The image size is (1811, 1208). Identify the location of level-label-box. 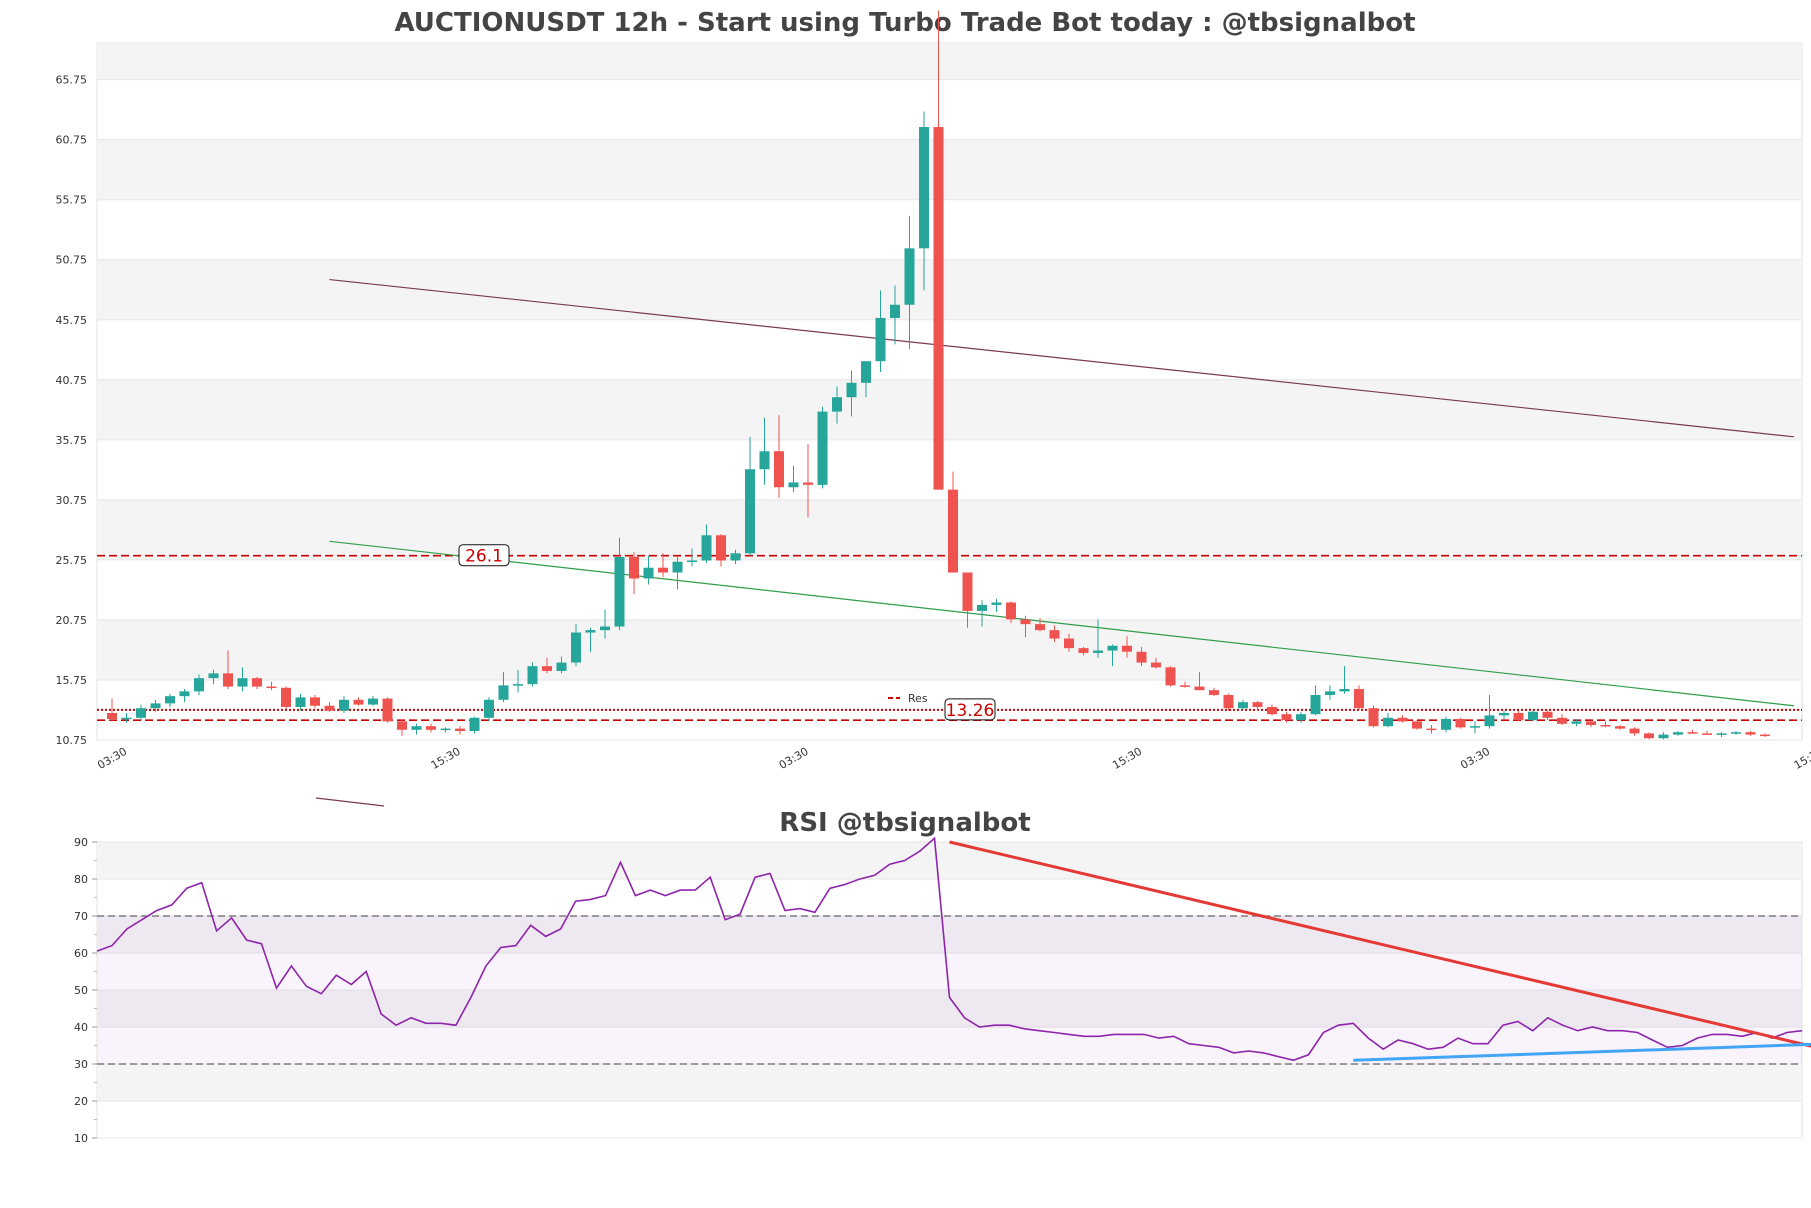
(970, 709).